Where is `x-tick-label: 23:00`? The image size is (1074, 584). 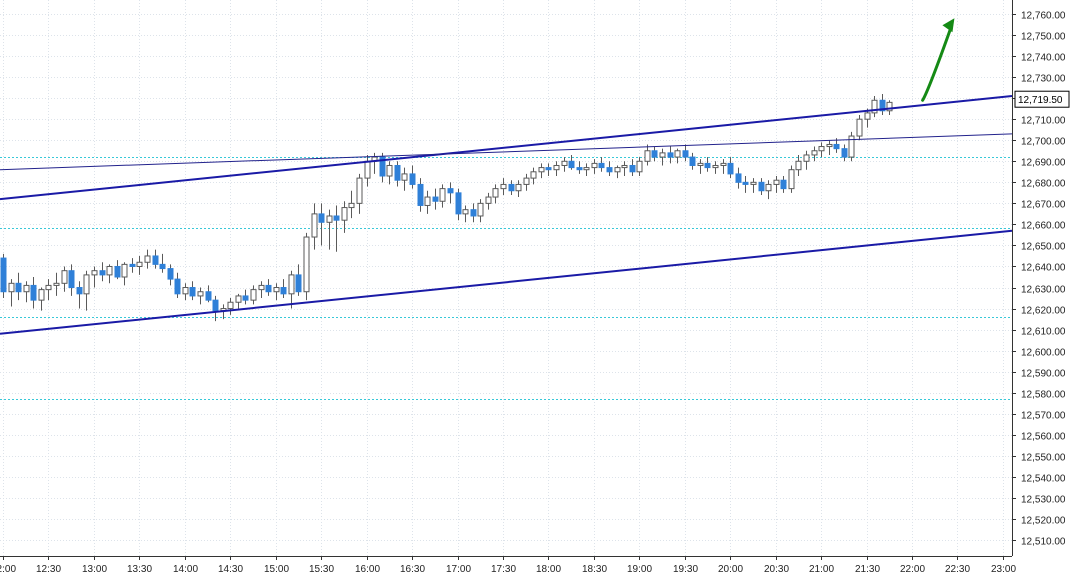
x-tick-label: 23:00 is located at coordinates (1003, 569).